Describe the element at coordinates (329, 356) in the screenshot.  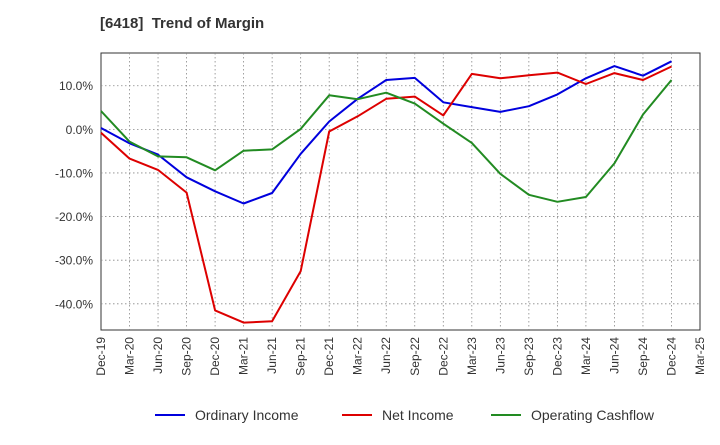
I see `x-tick-label: Dec-21` at that location.